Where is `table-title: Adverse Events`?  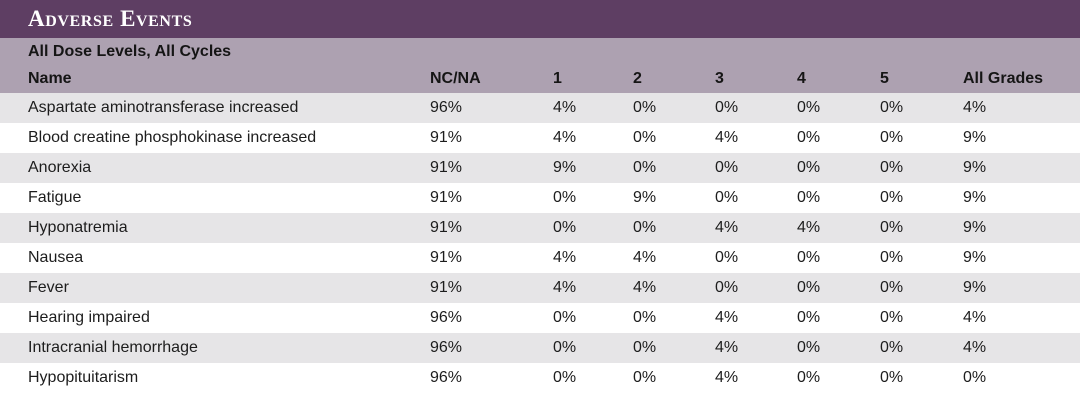
table-title: Adverse Events is located at coordinates (110, 18).